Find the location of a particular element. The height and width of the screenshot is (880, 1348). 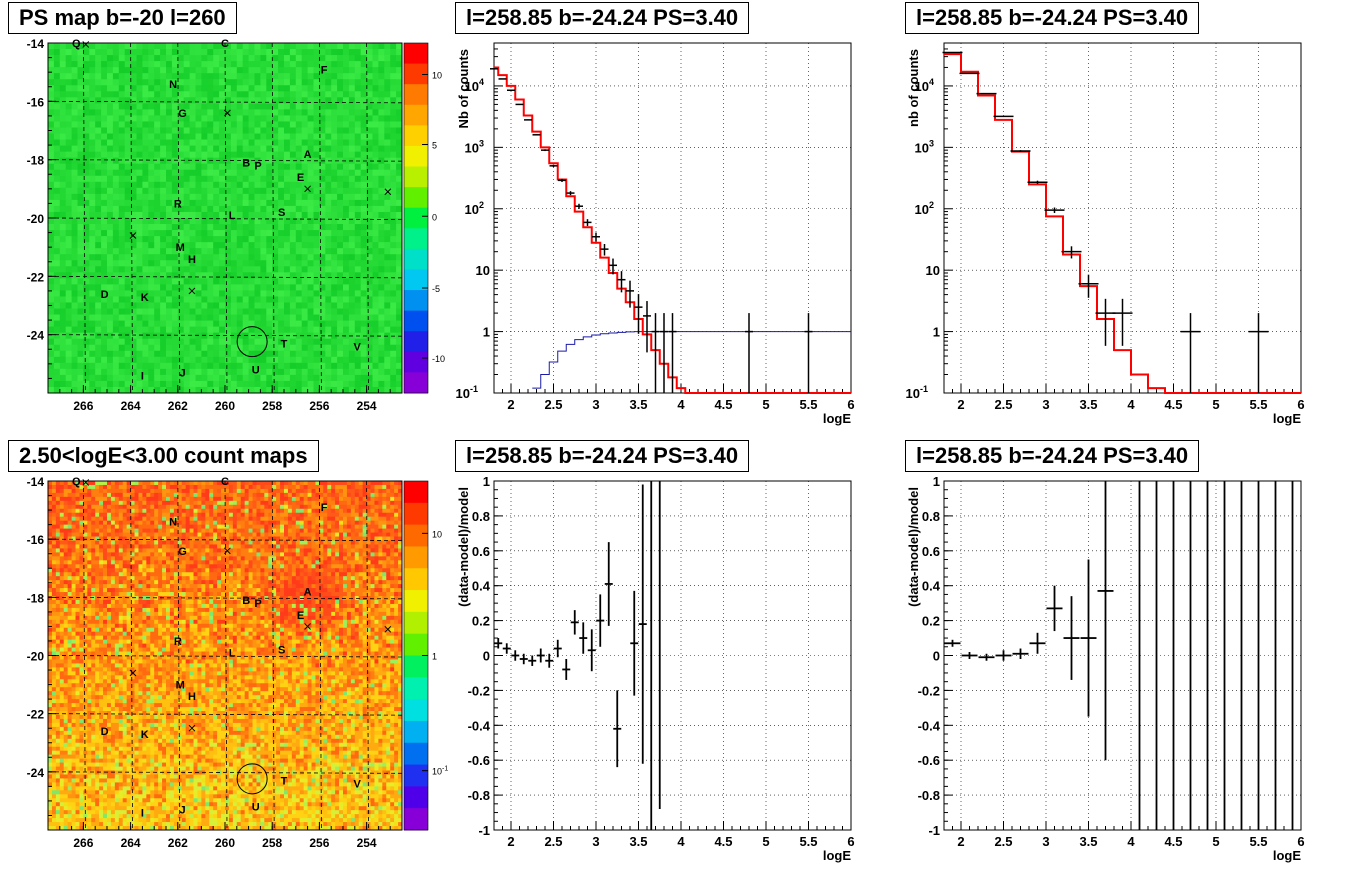

y-tick-label: 10-1 is located at coordinates (467, 392).